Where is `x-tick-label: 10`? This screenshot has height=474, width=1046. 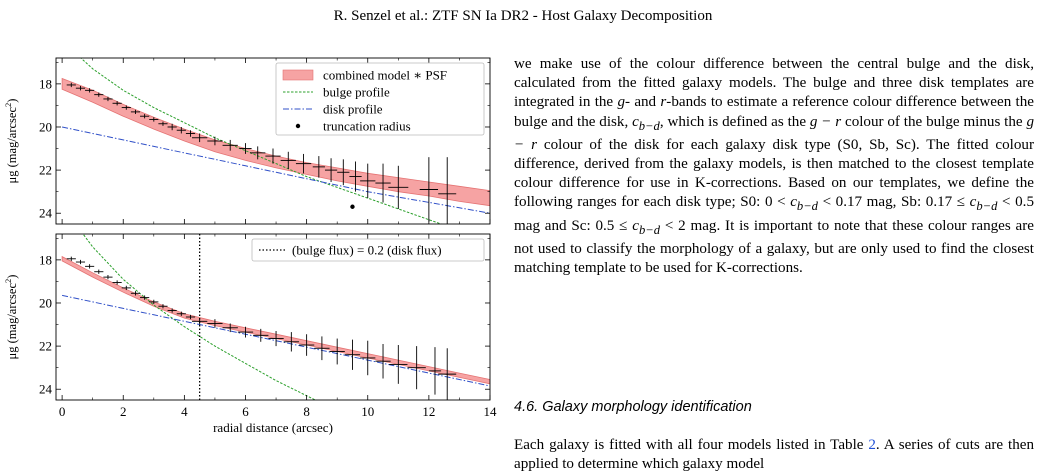
x-tick-label: 10 is located at coordinates (367, 411).